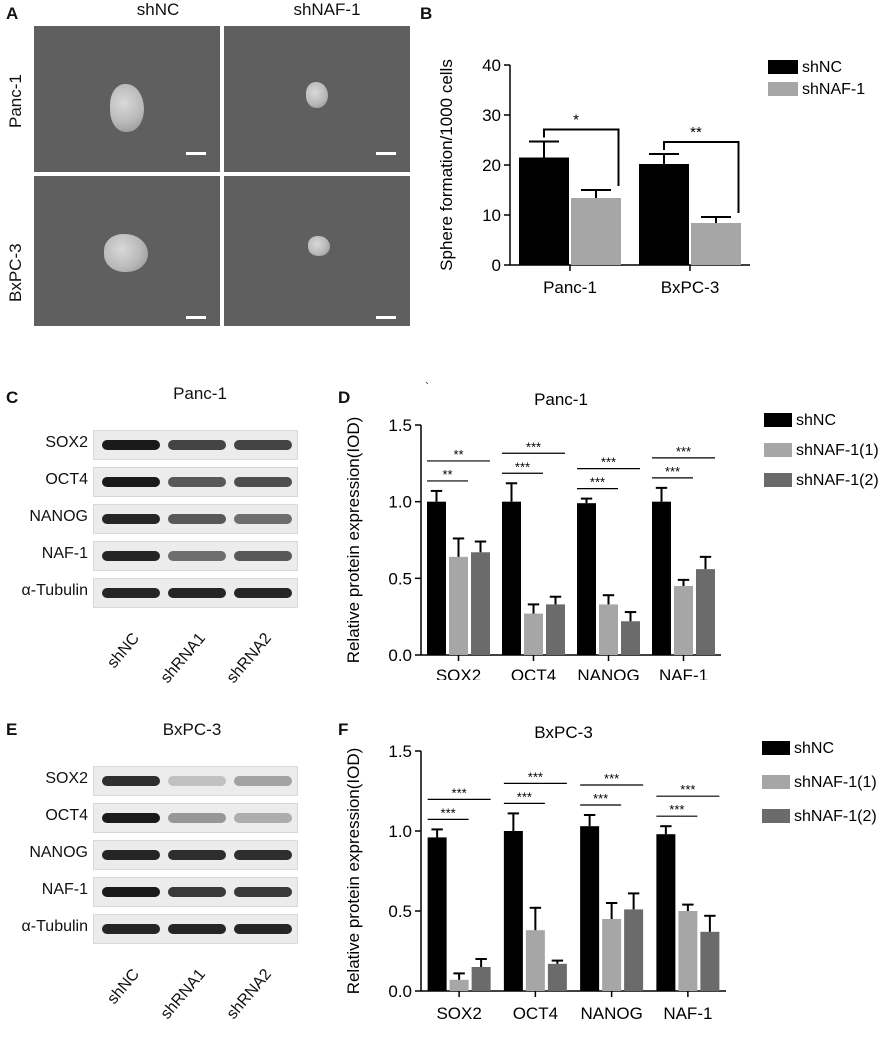 Image resolution: width=893 pixels, height=1039 pixels. I want to click on x-tick-label: OCT4, so click(533, 673).